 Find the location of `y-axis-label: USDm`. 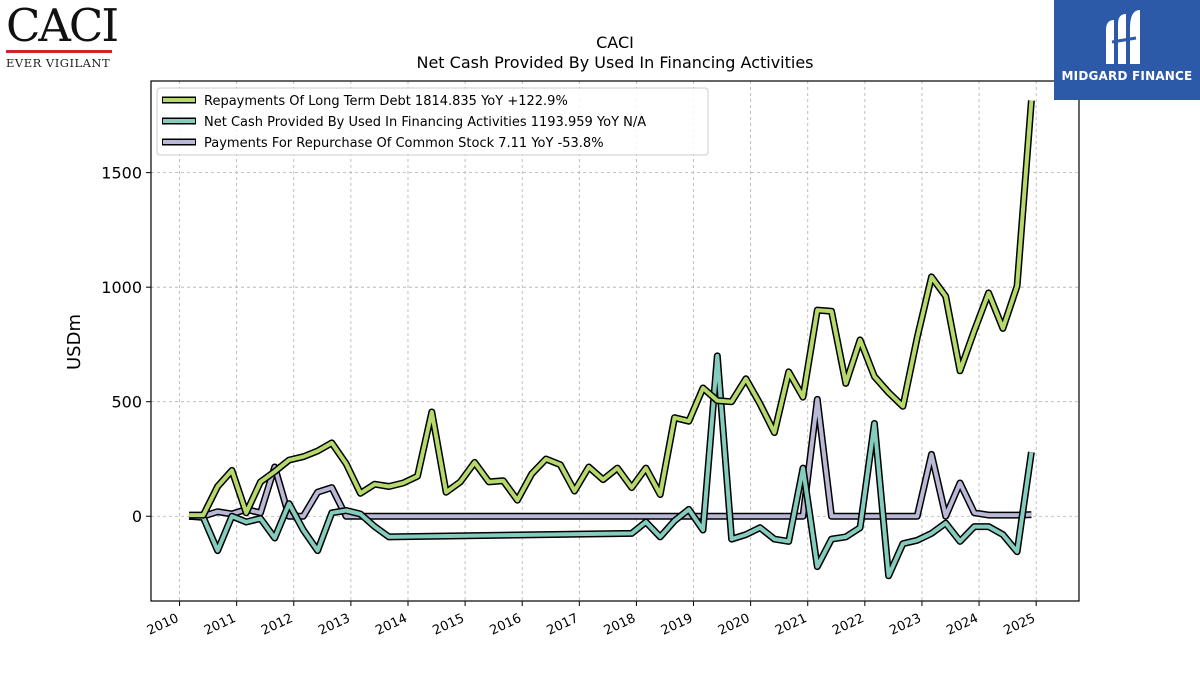

y-axis-label: USDm is located at coordinates (74, 342).